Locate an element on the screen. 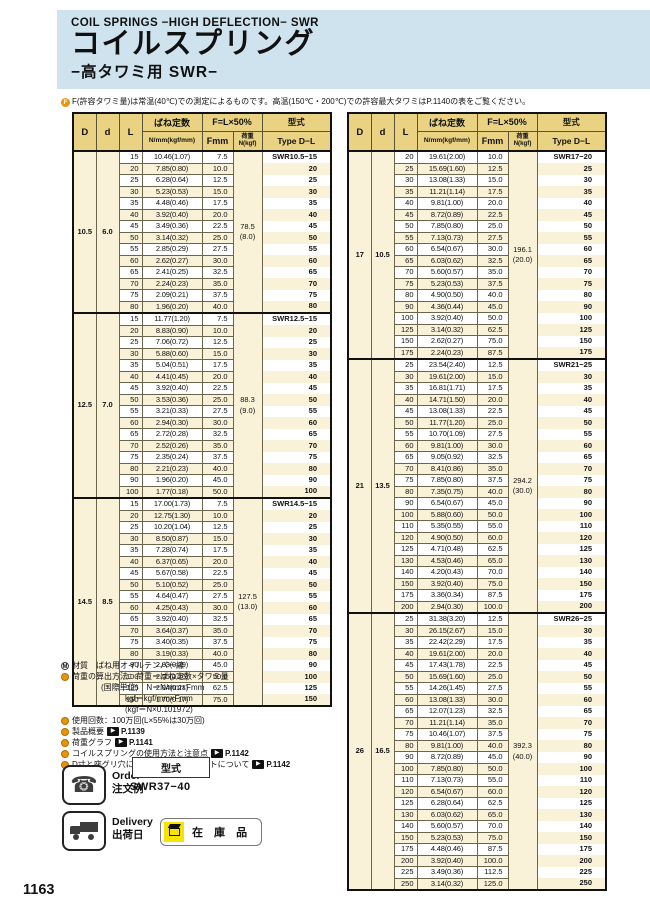 This screenshot has height=918, width=650. table-row: 150 3.92(0.40) 75.0 150 is located at coordinates (477, 583).